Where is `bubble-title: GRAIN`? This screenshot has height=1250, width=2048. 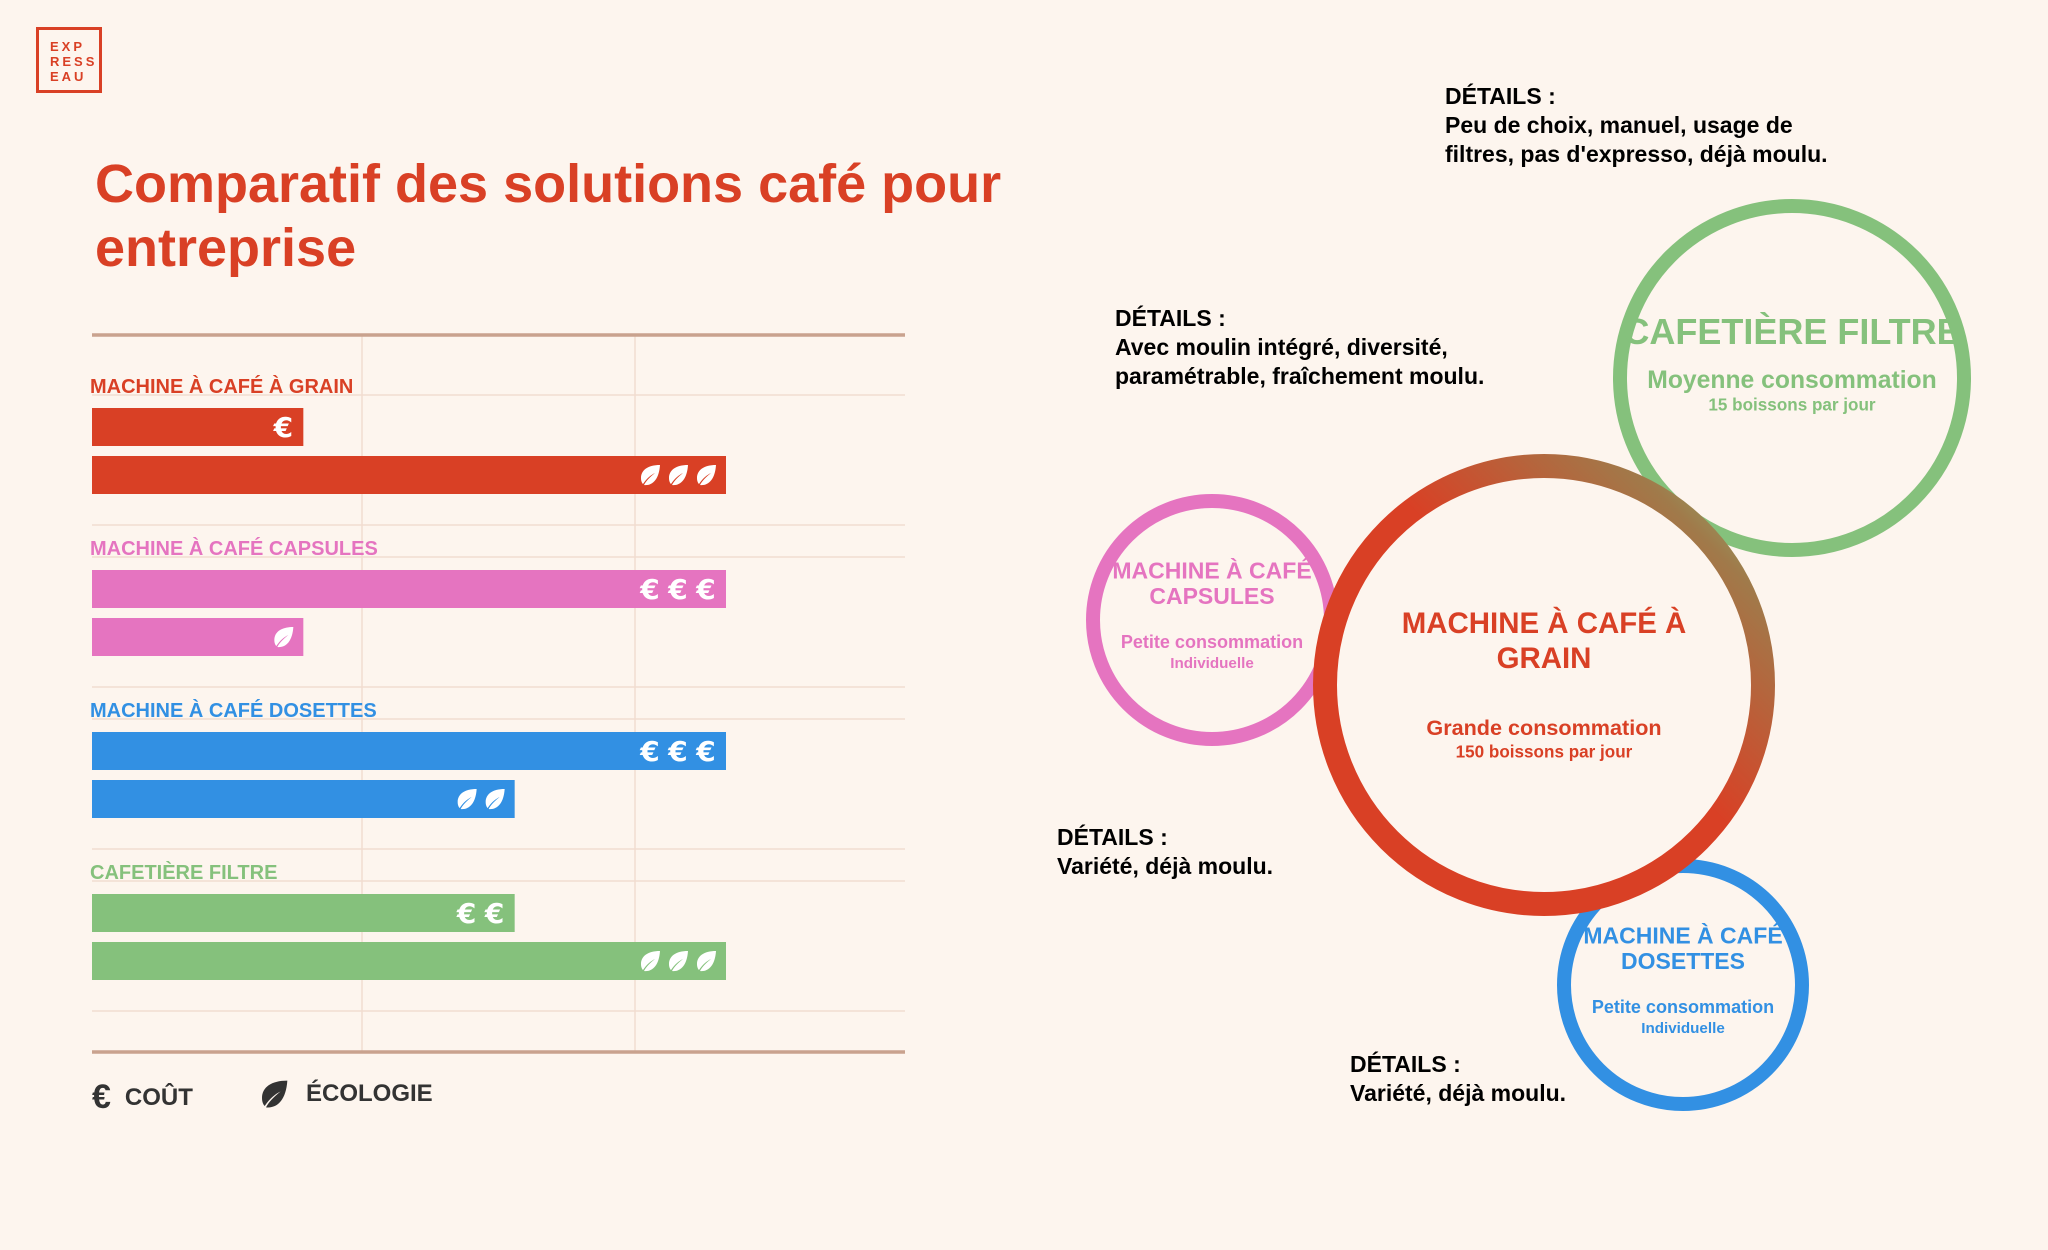
bubble-title: GRAIN is located at coordinates (1544, 658).